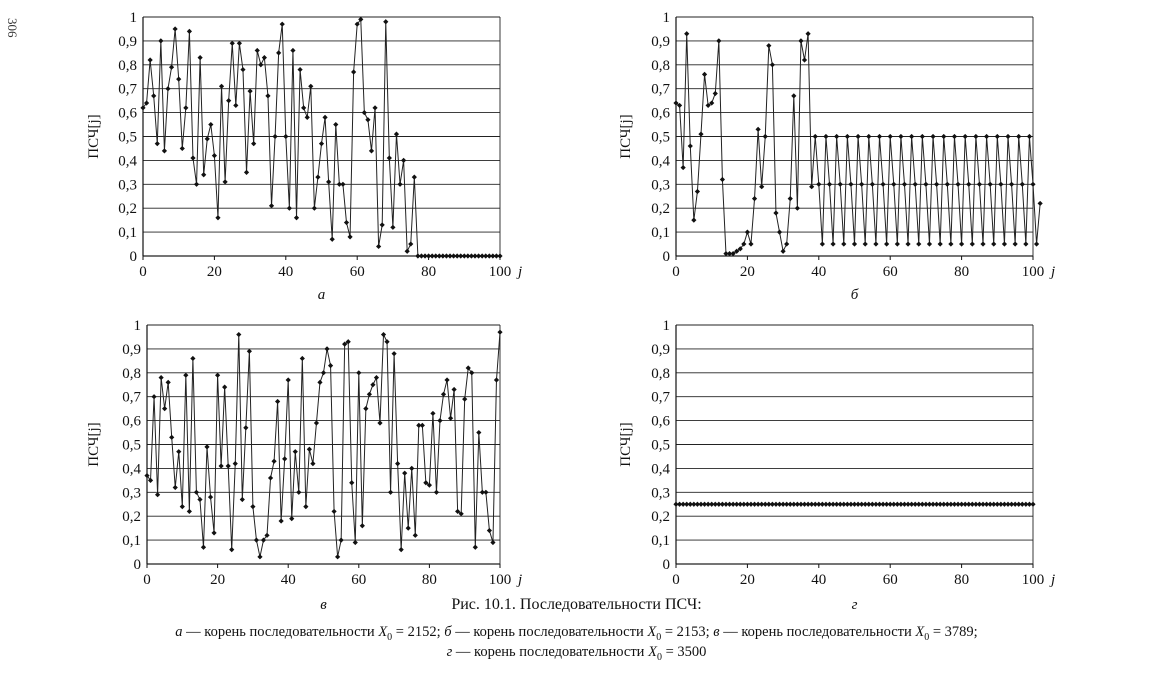 This screenshot has height=689, width=1153. I want to click on y-tick-label-2-1: 0,1, so click(131, 541).